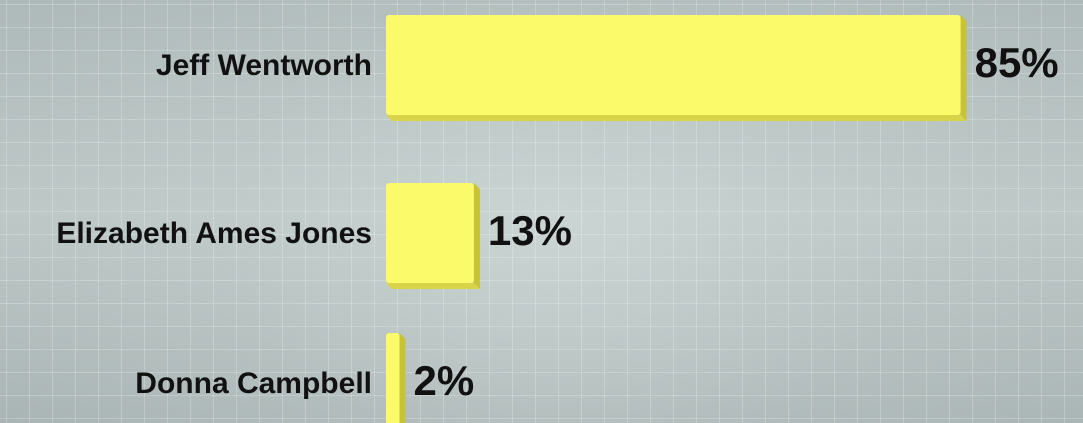 The image size is (1083, 423). What do you see at coordinates (530, 230) in the screenshot?
I see `value-label-elizabeth-ames-jones: 13%` at bounding box center [530, 230].